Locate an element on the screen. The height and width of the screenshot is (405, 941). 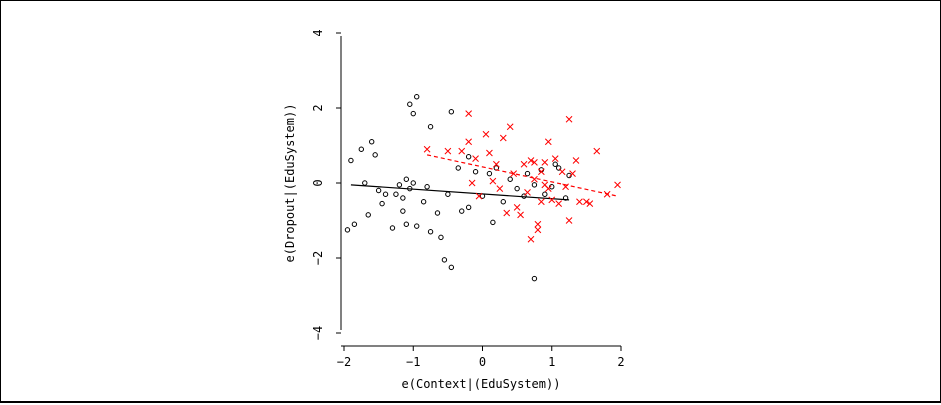
plot-area is located at coordinates (482, 188).